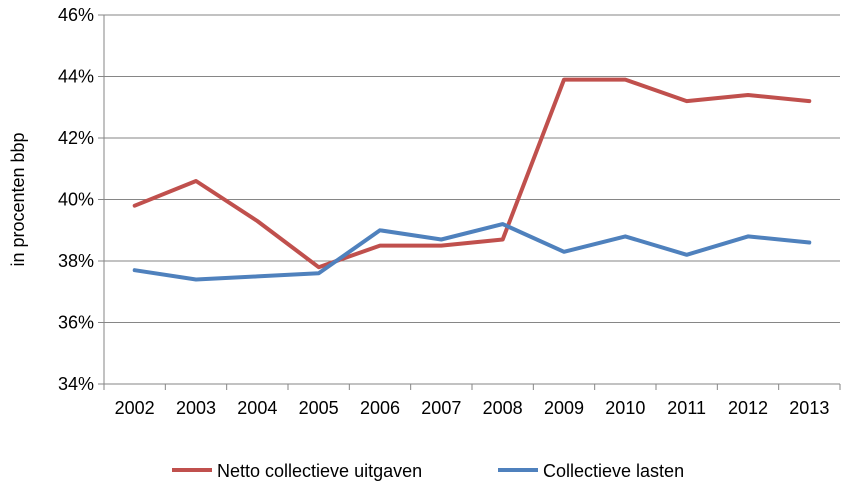 The height and width of the screenshot is (484, 846). What do you see at coordinates (613, 471) in the screenshot?
I see `legend-label-2: Collectieve lasten` at bounding box center [613, 471].